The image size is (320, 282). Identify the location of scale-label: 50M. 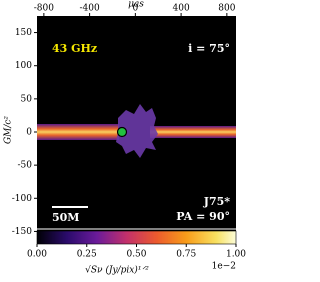
(65, 217).